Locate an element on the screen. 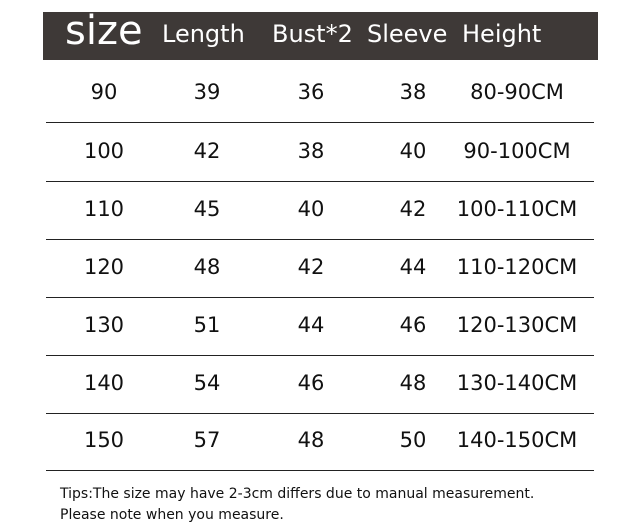 Image resolution: width=640 pixels, height=532 pixels. table-cell: 140-150CM is located at coordinates (517, 440).